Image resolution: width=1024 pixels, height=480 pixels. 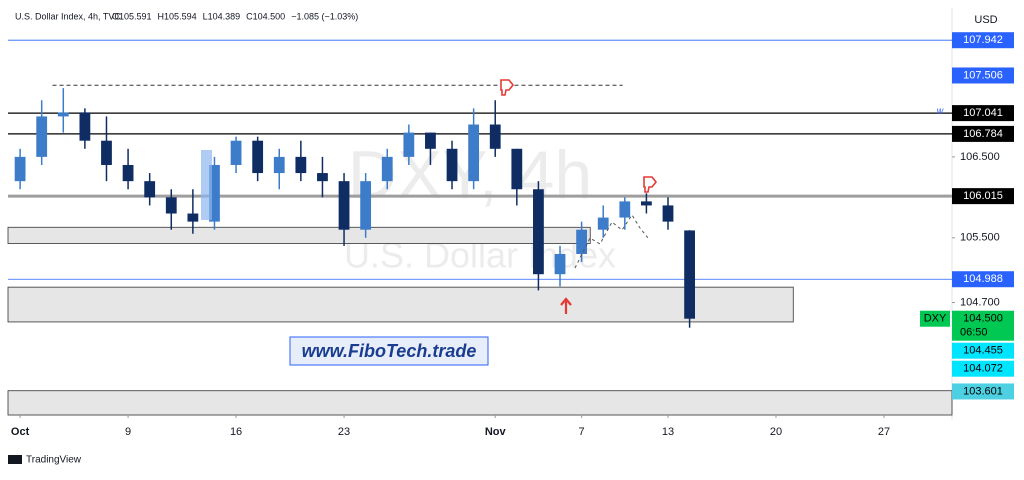 I want to click on x-tick-label: 7, so click(x=582, y=432).